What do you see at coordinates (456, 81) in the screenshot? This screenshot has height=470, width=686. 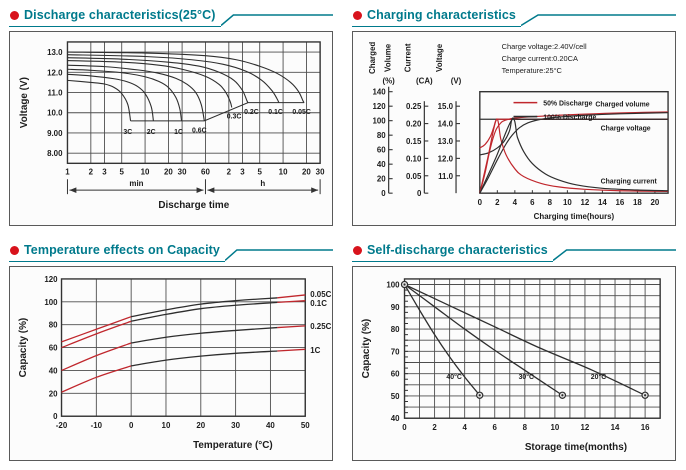 I see `svg-text: (V)` at bounding box center [456, 81].